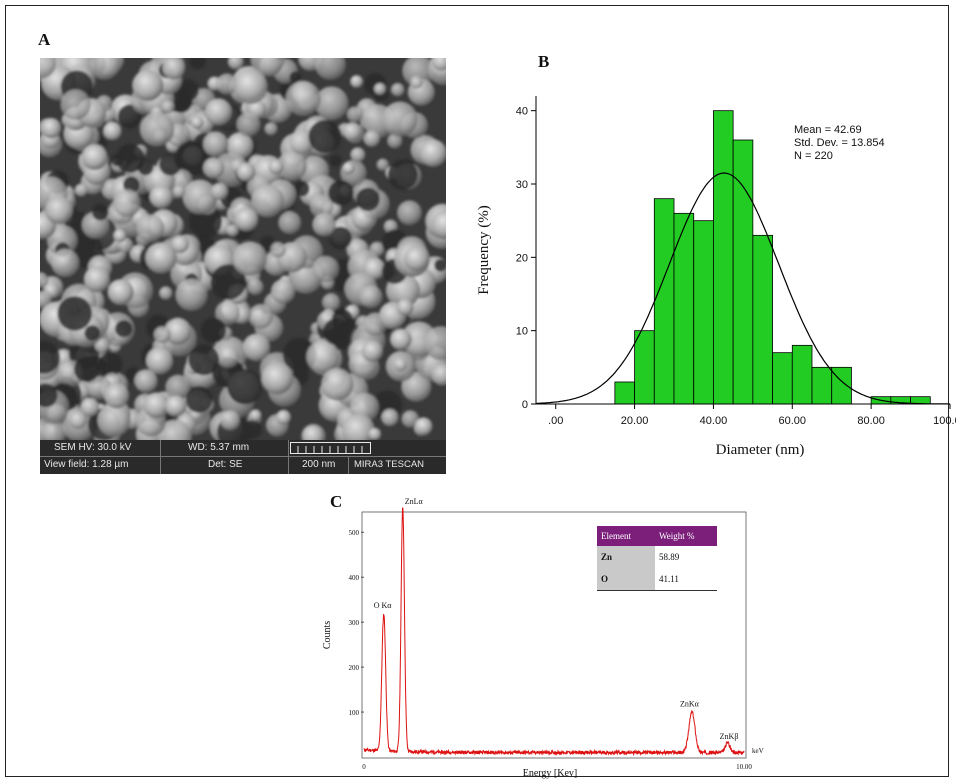 Image resolution: width=956 pixels, height=782 pixels. I want to click on panel-label-c: C, so click(336, 501).